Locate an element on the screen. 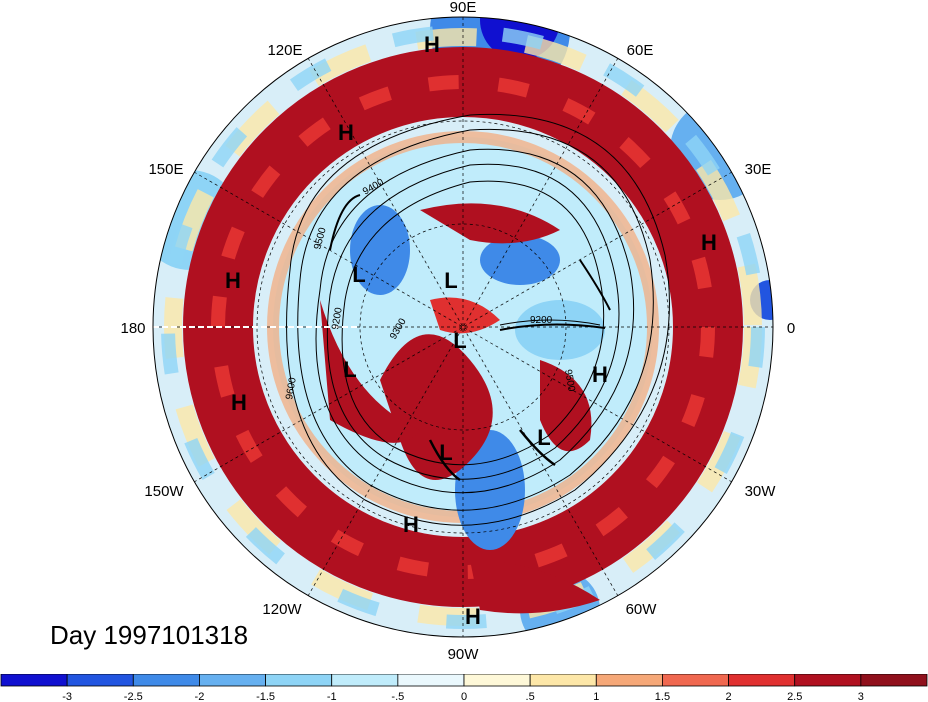  lon-label: 150E is located at coordinates (165, 169).